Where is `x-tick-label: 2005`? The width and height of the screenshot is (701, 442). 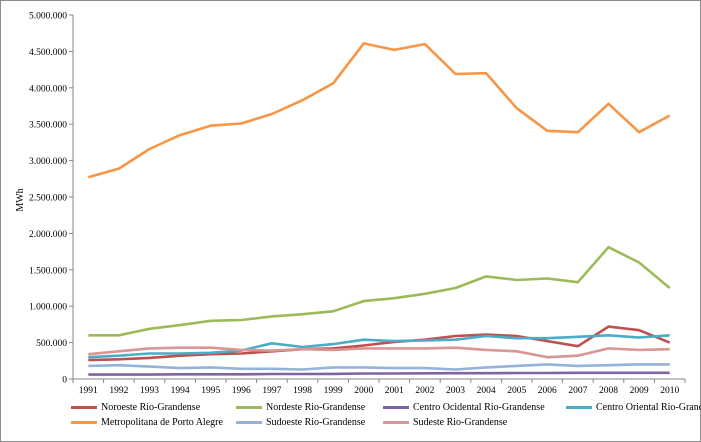 x-tick-label: 2005 is located at coordinates (516, 391).